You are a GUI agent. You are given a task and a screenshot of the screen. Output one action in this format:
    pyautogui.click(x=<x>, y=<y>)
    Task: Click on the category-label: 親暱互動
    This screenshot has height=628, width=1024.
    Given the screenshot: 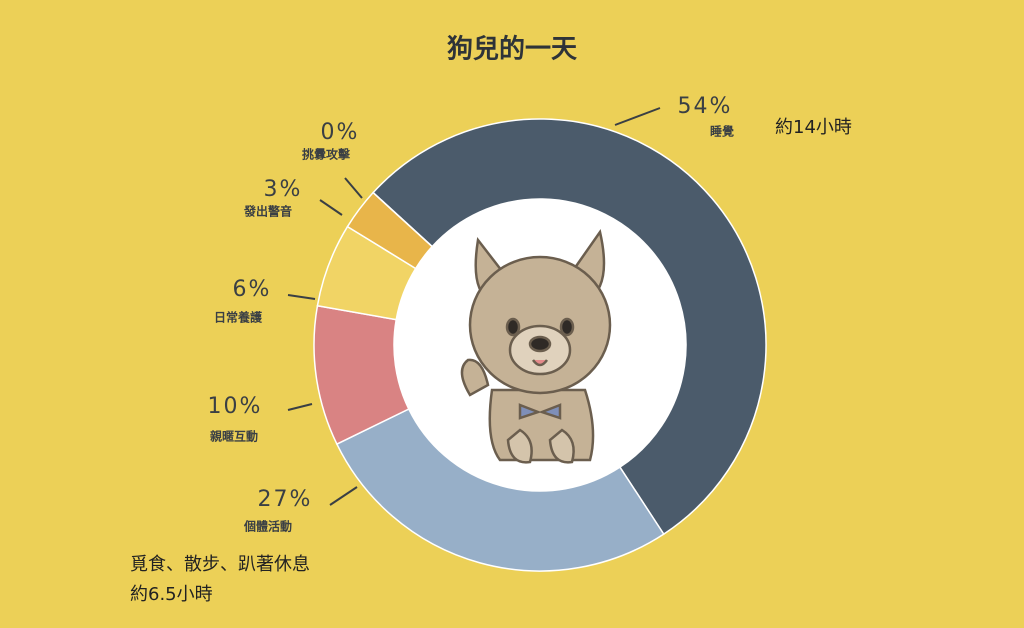 What is the action you would take?
    pyautogui.click(x=234, y=436)
    